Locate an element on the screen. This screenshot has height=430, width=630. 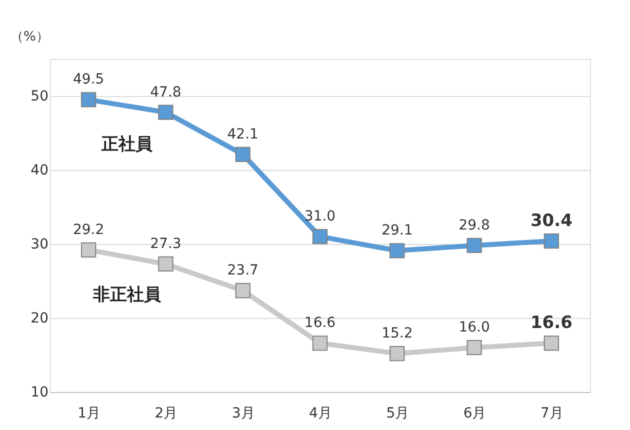
data-label: 49.5 is located at coordinates (88, 80).